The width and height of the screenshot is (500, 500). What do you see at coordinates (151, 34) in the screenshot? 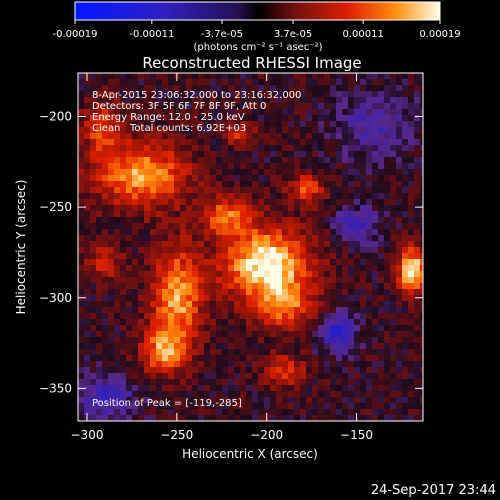
I see `colorbar-tick-label: -0.00011` at bounding box center [151, 34].